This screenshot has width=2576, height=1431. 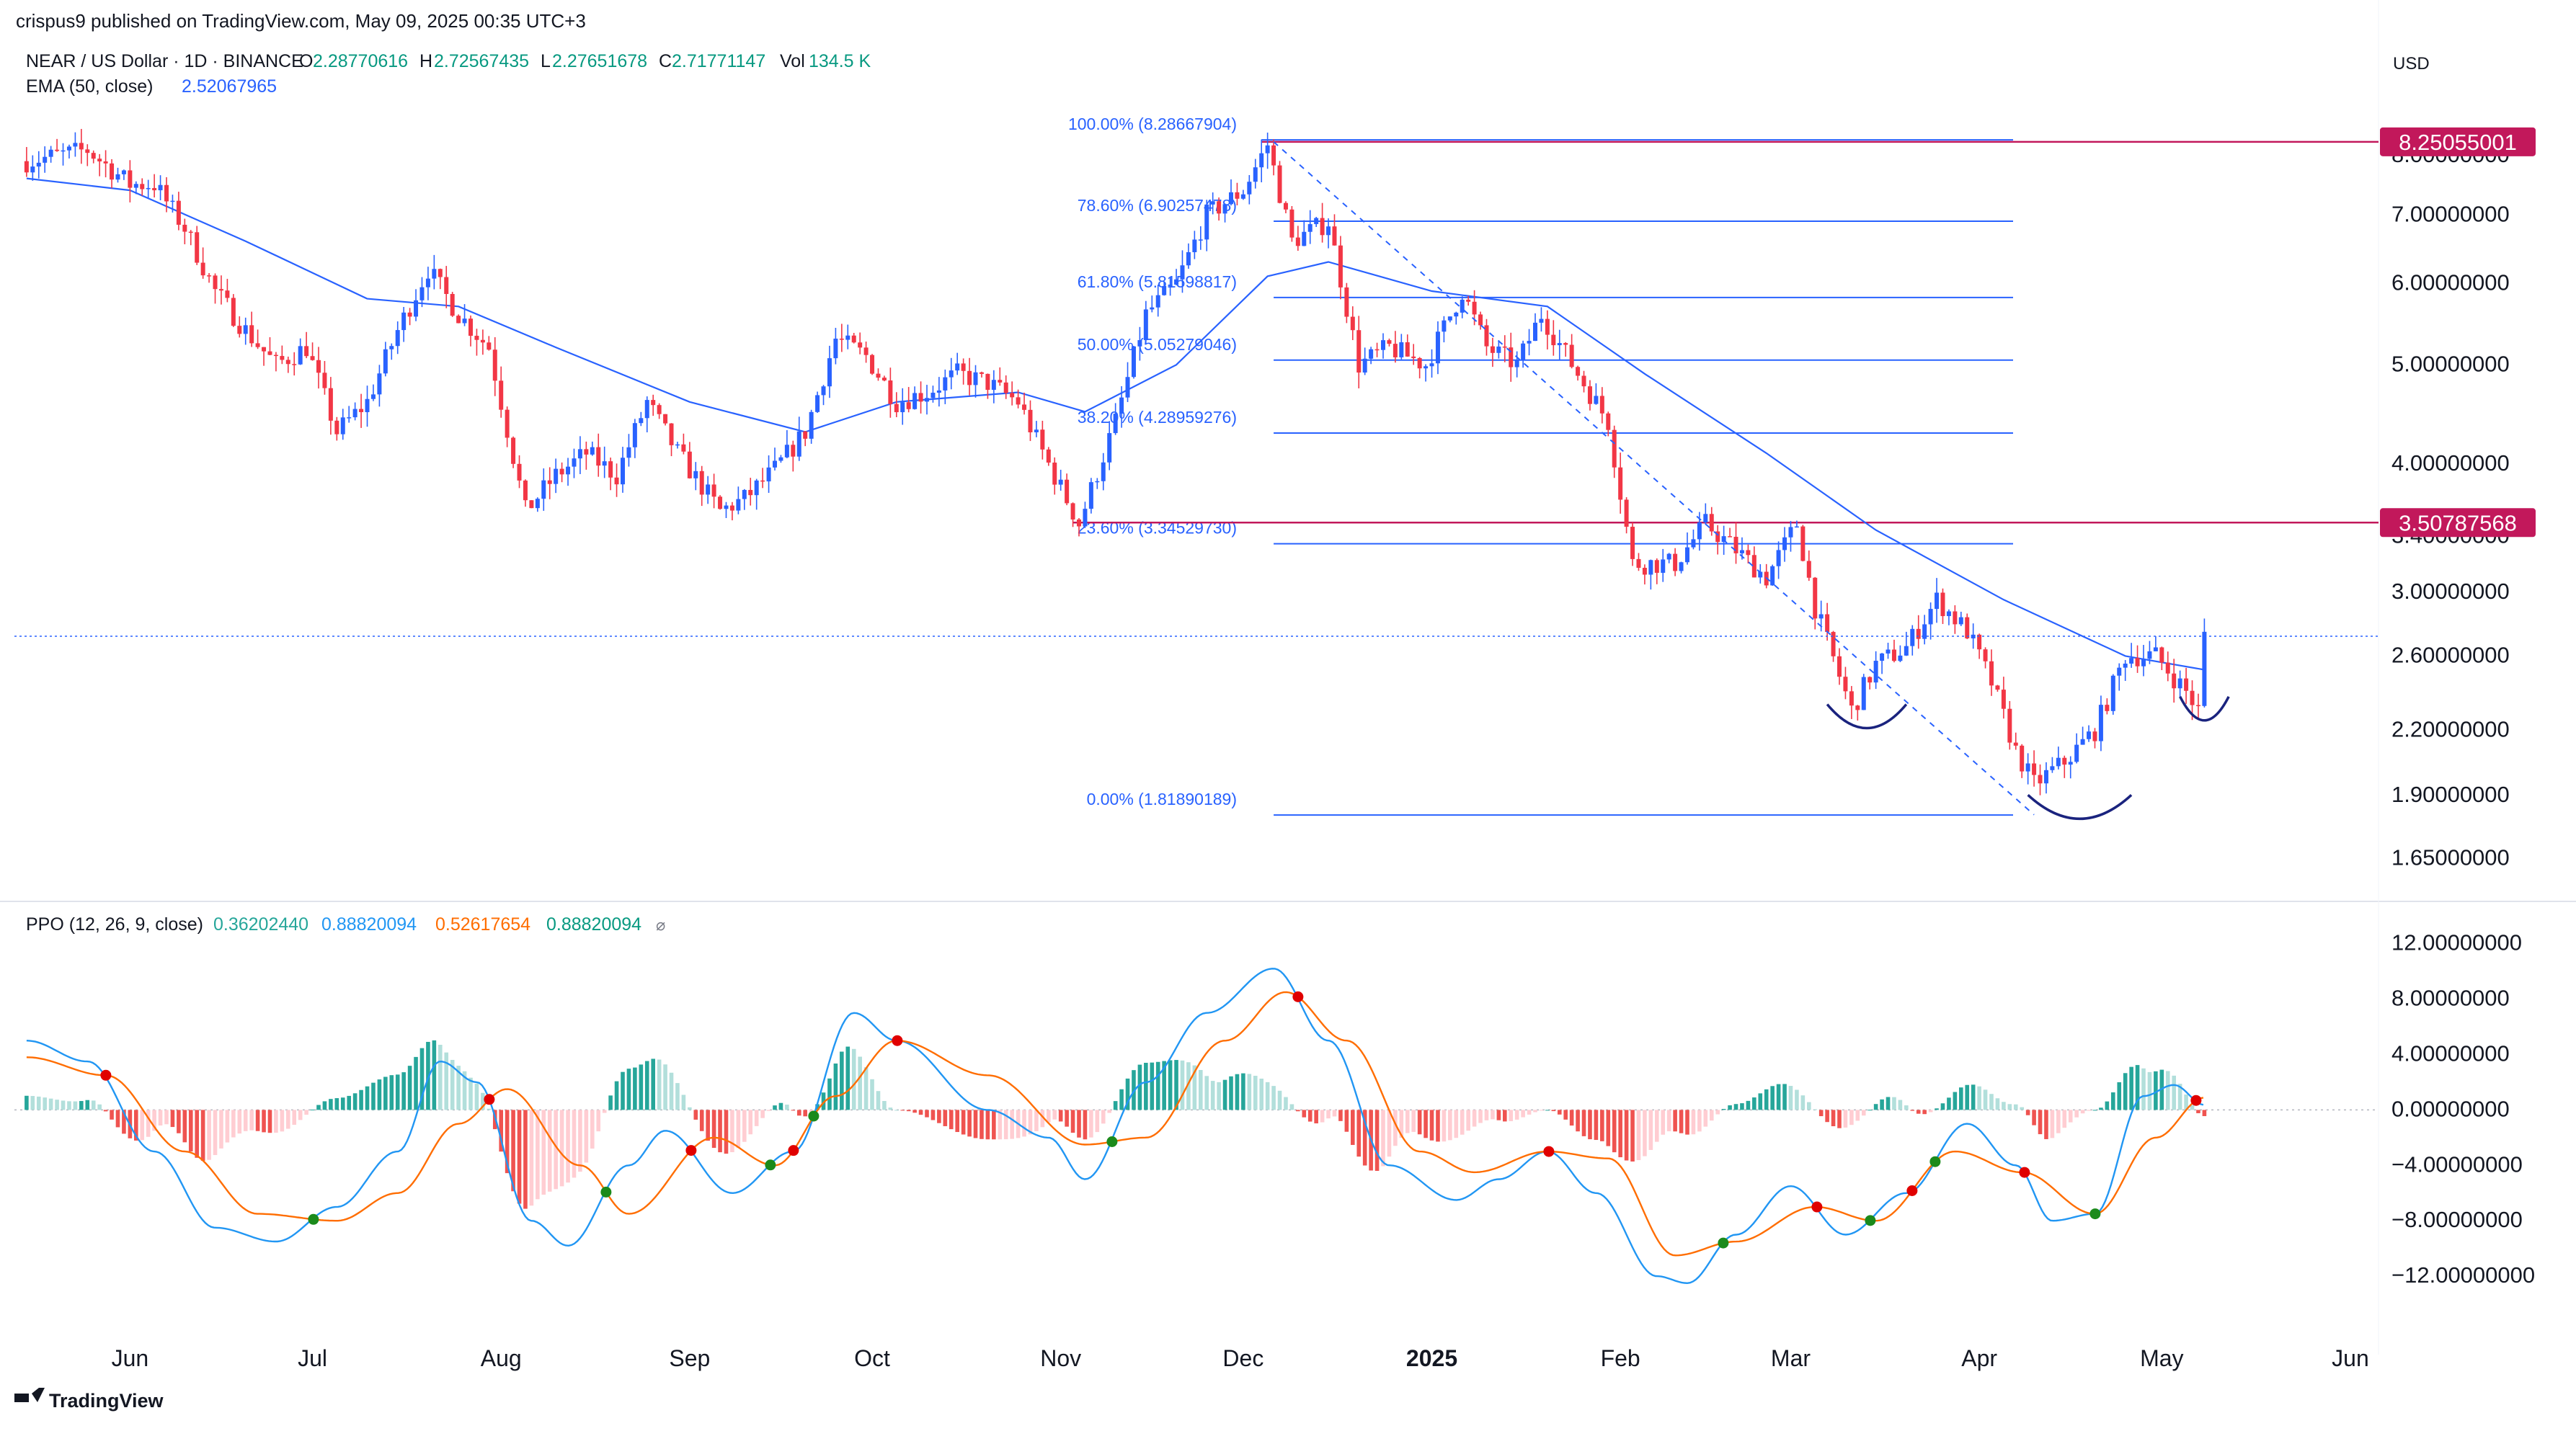 I want to click on ppo-value-3: 0.52617654, so click(x=483, y=924).